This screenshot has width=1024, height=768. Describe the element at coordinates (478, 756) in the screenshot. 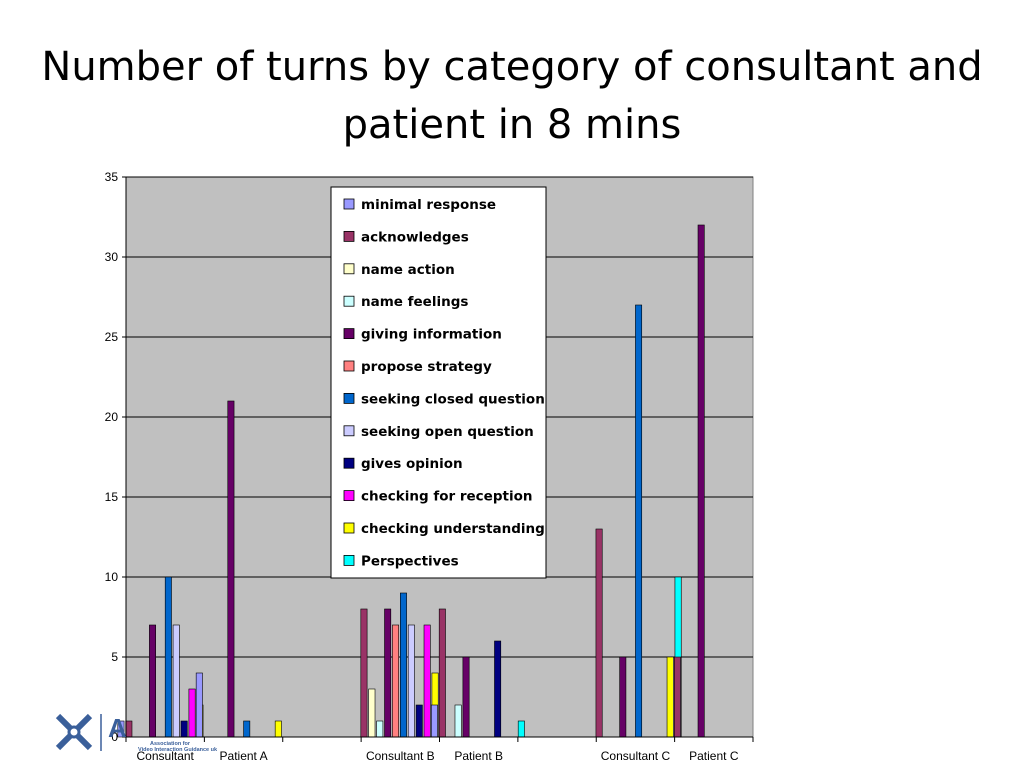

I see `x-tick-label: Patient B` at that location.